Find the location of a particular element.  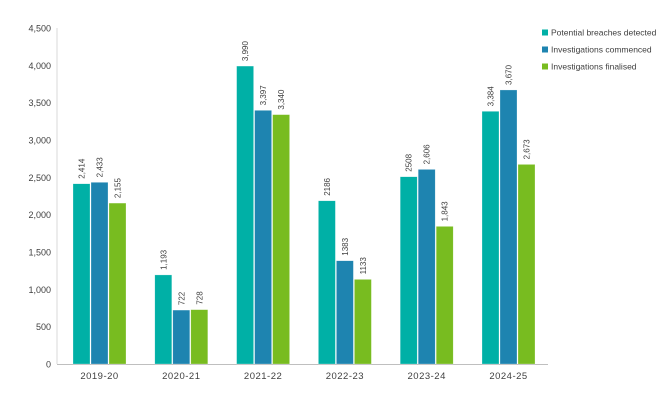

y-tick-label: 500 is located at coordinates (43, 327).